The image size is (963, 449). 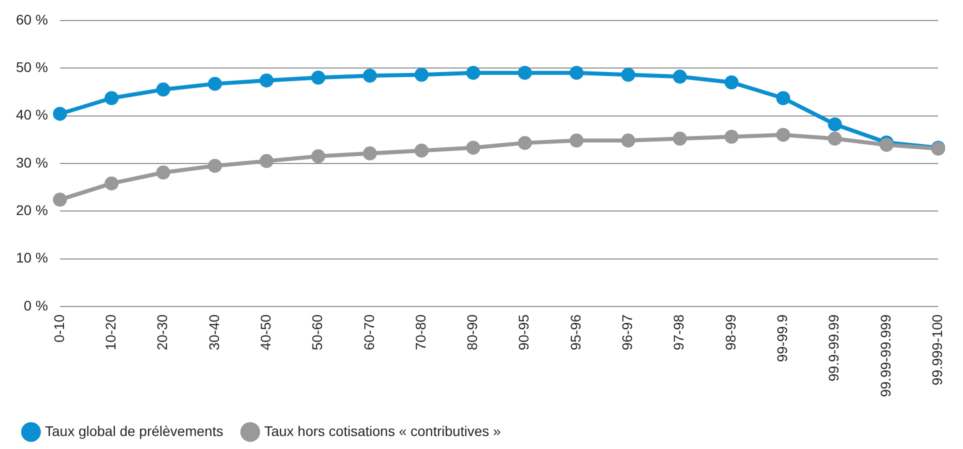 I want to click on legend-label: Taux global de prélèvements, so click(x=134, y=430).